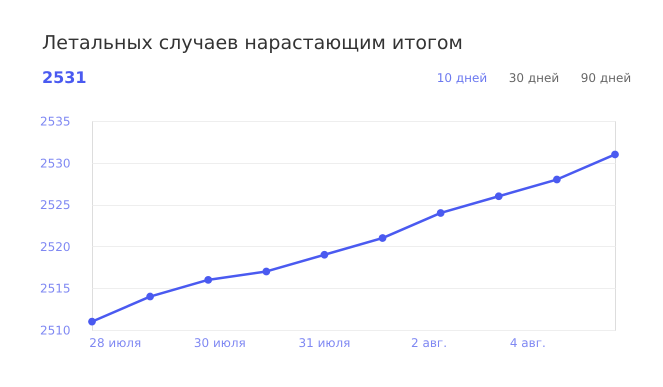  Describe the element at coordinates (462, 78) in the screenshot. I see `text: 10 дней` at that location.